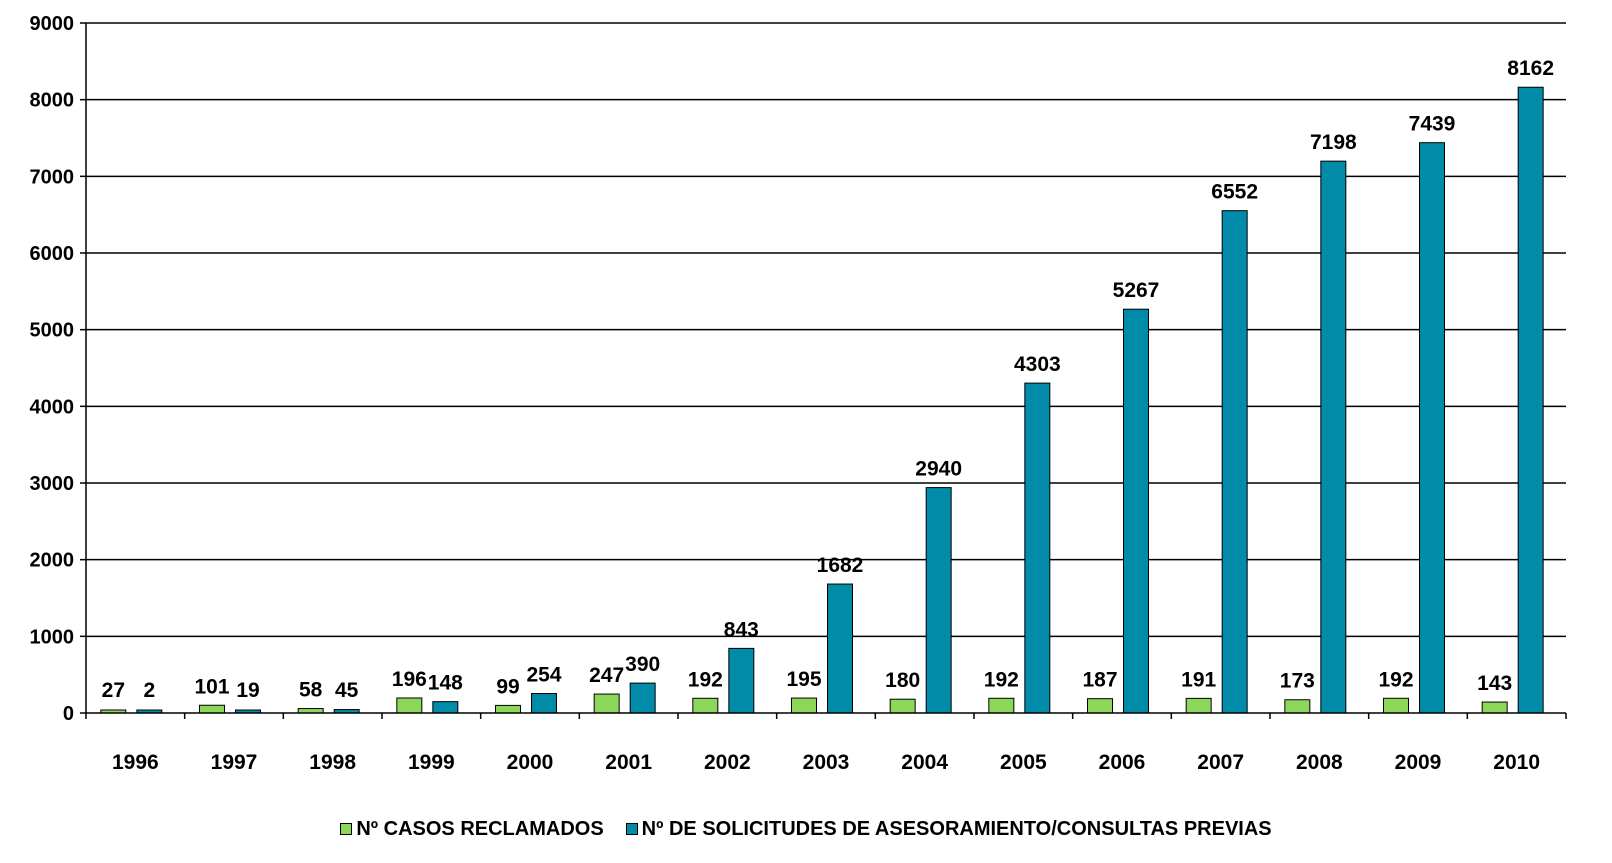  I want to click on data-label: 19, so click(247, 690).